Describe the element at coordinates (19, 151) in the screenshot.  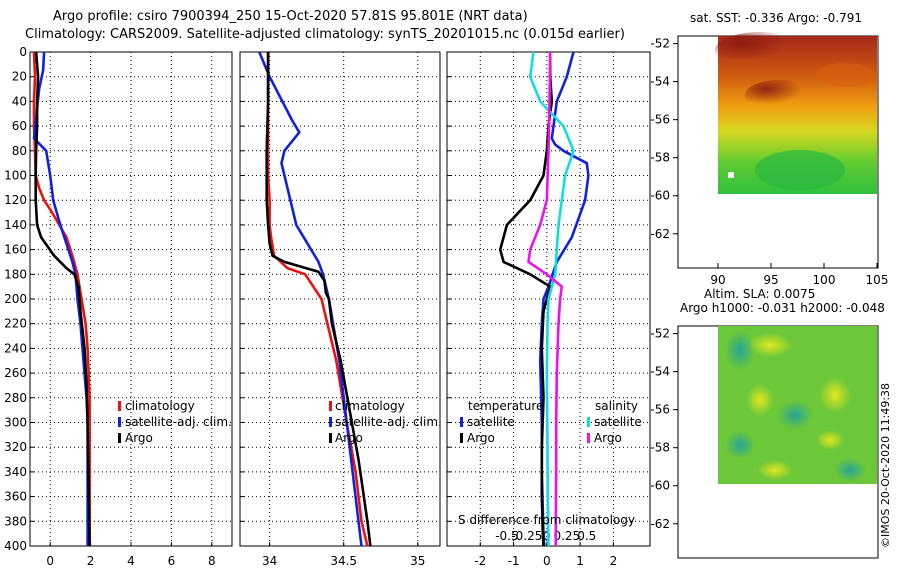
I see `y-tick-label: 80` at that location.